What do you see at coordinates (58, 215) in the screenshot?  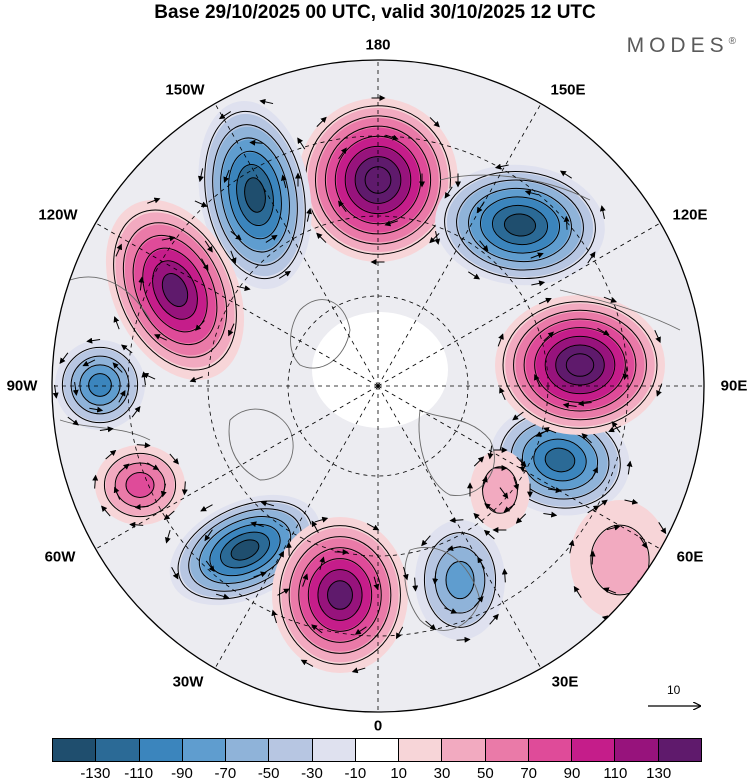 I see `lon-label-120w: 120W` at bounding box center [58, 215].